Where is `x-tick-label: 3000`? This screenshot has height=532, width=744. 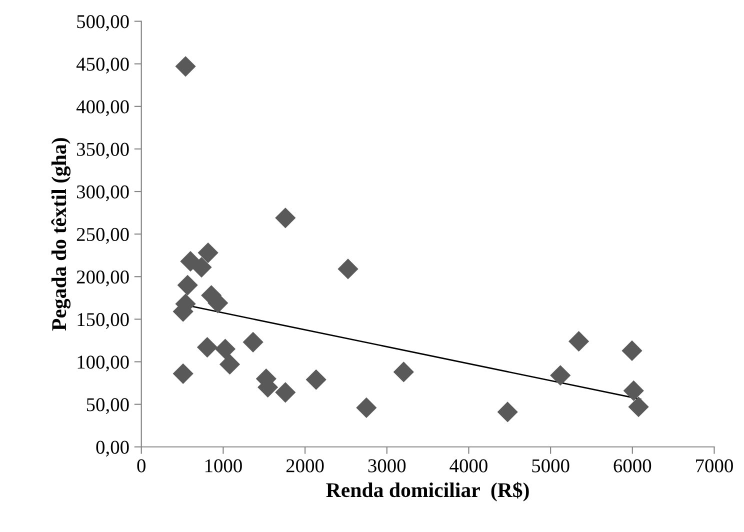
x-tick-label: 3000 is located at coordinates (387, 465).